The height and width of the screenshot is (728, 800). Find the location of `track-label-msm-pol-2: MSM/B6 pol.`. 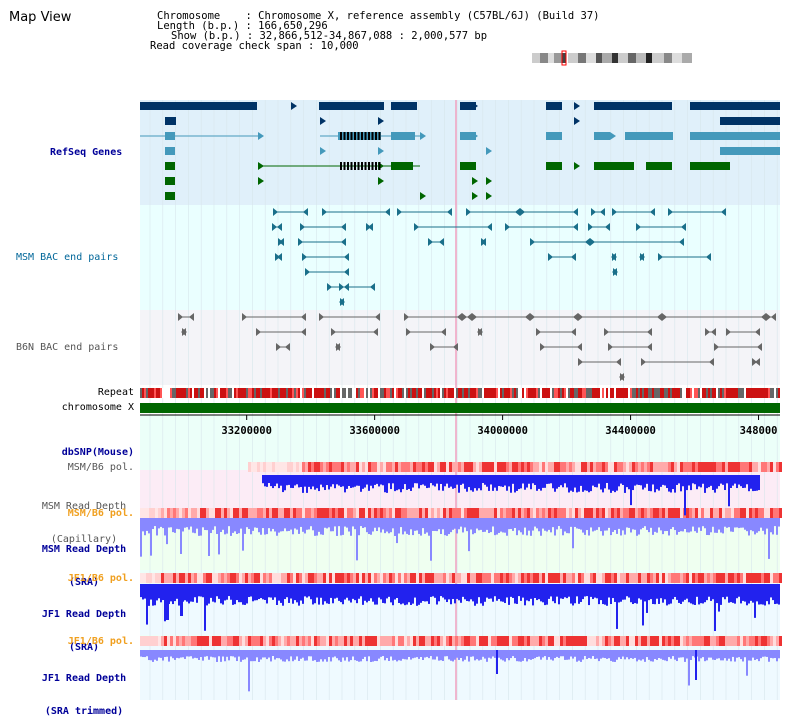

track-label-msm-pol-2: MSM/B6 pol. is located at coordinates (100, 513).